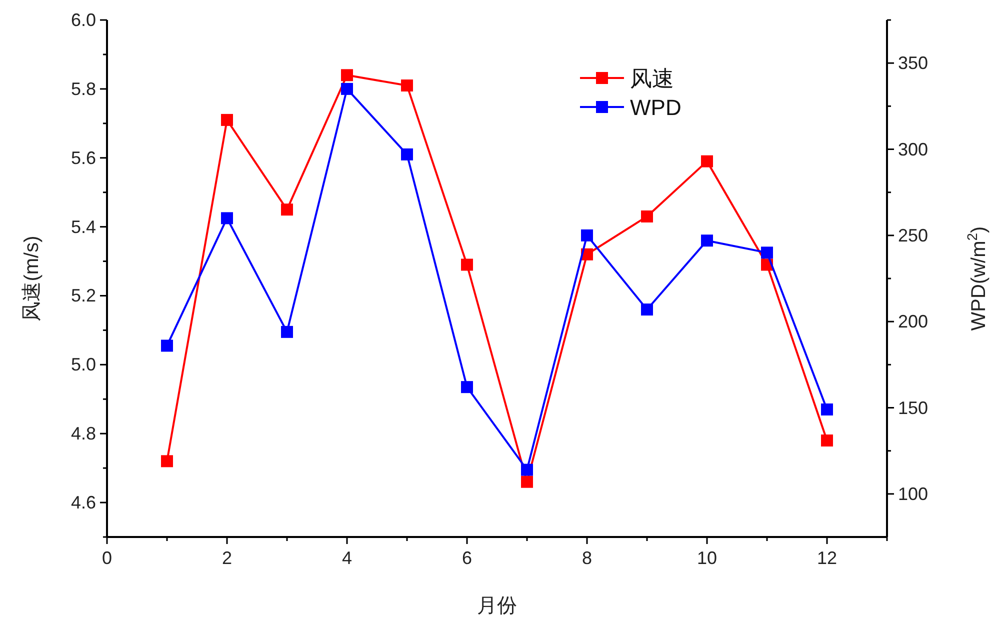 The image size is (997, 620). Describe the element at coordinates (83, 364) in the screenshot. I see `y-tick-label: 5.0` at that location.